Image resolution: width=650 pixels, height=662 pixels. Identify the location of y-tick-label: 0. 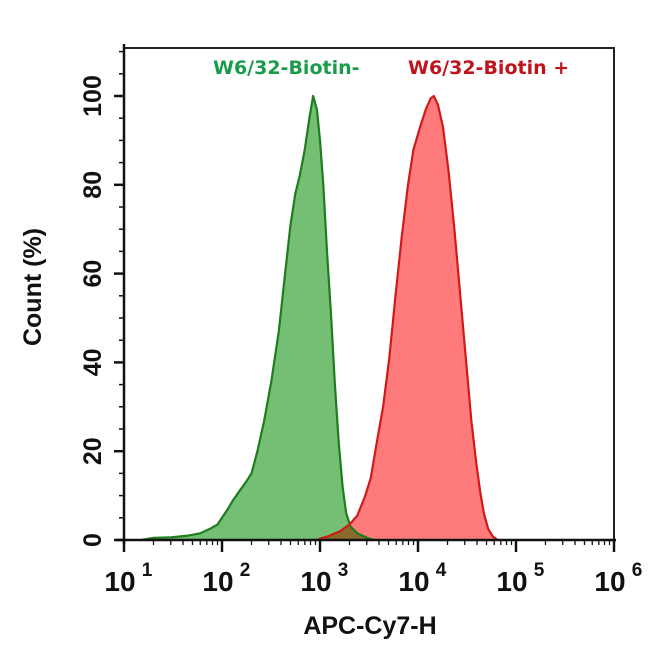
(93, 540).